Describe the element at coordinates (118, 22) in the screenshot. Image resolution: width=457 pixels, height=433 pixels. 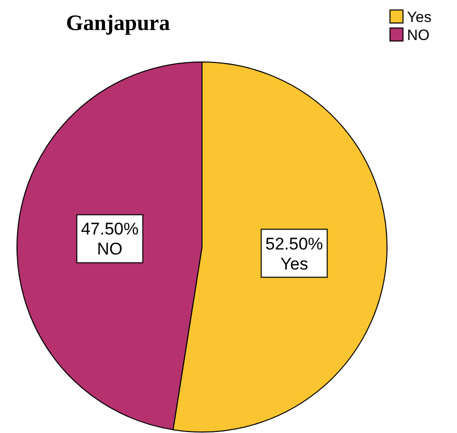
I see `chart-title: Ganjapura` at that location.